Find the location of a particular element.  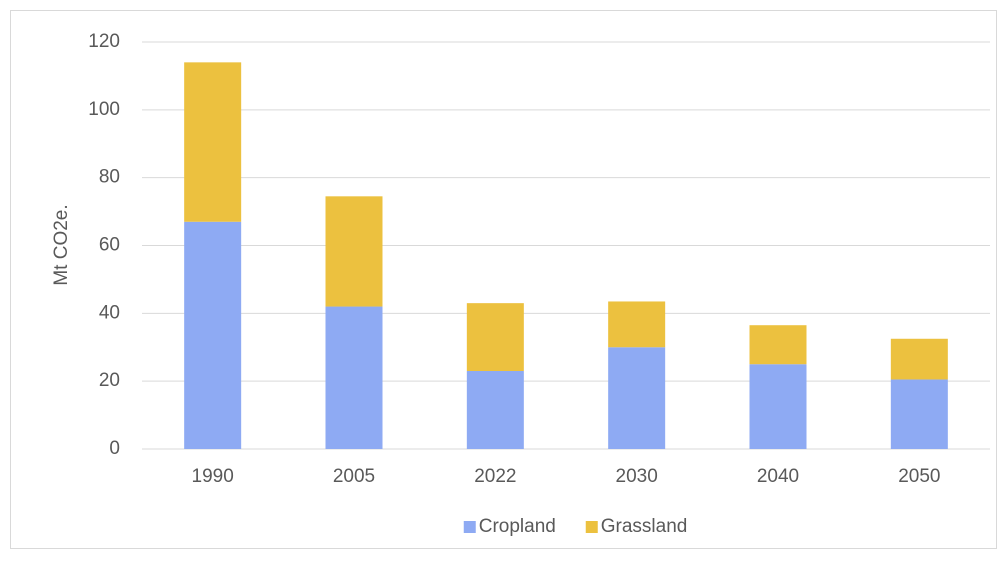

y-axis-label: Mt CO2e. is located at coordinates (61, 244).